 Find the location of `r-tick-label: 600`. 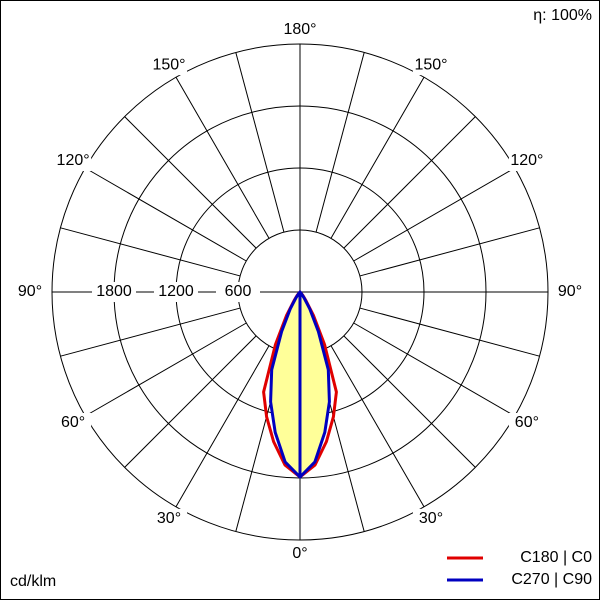

r-tick-label: 600 is located at coordinates (238, 291).